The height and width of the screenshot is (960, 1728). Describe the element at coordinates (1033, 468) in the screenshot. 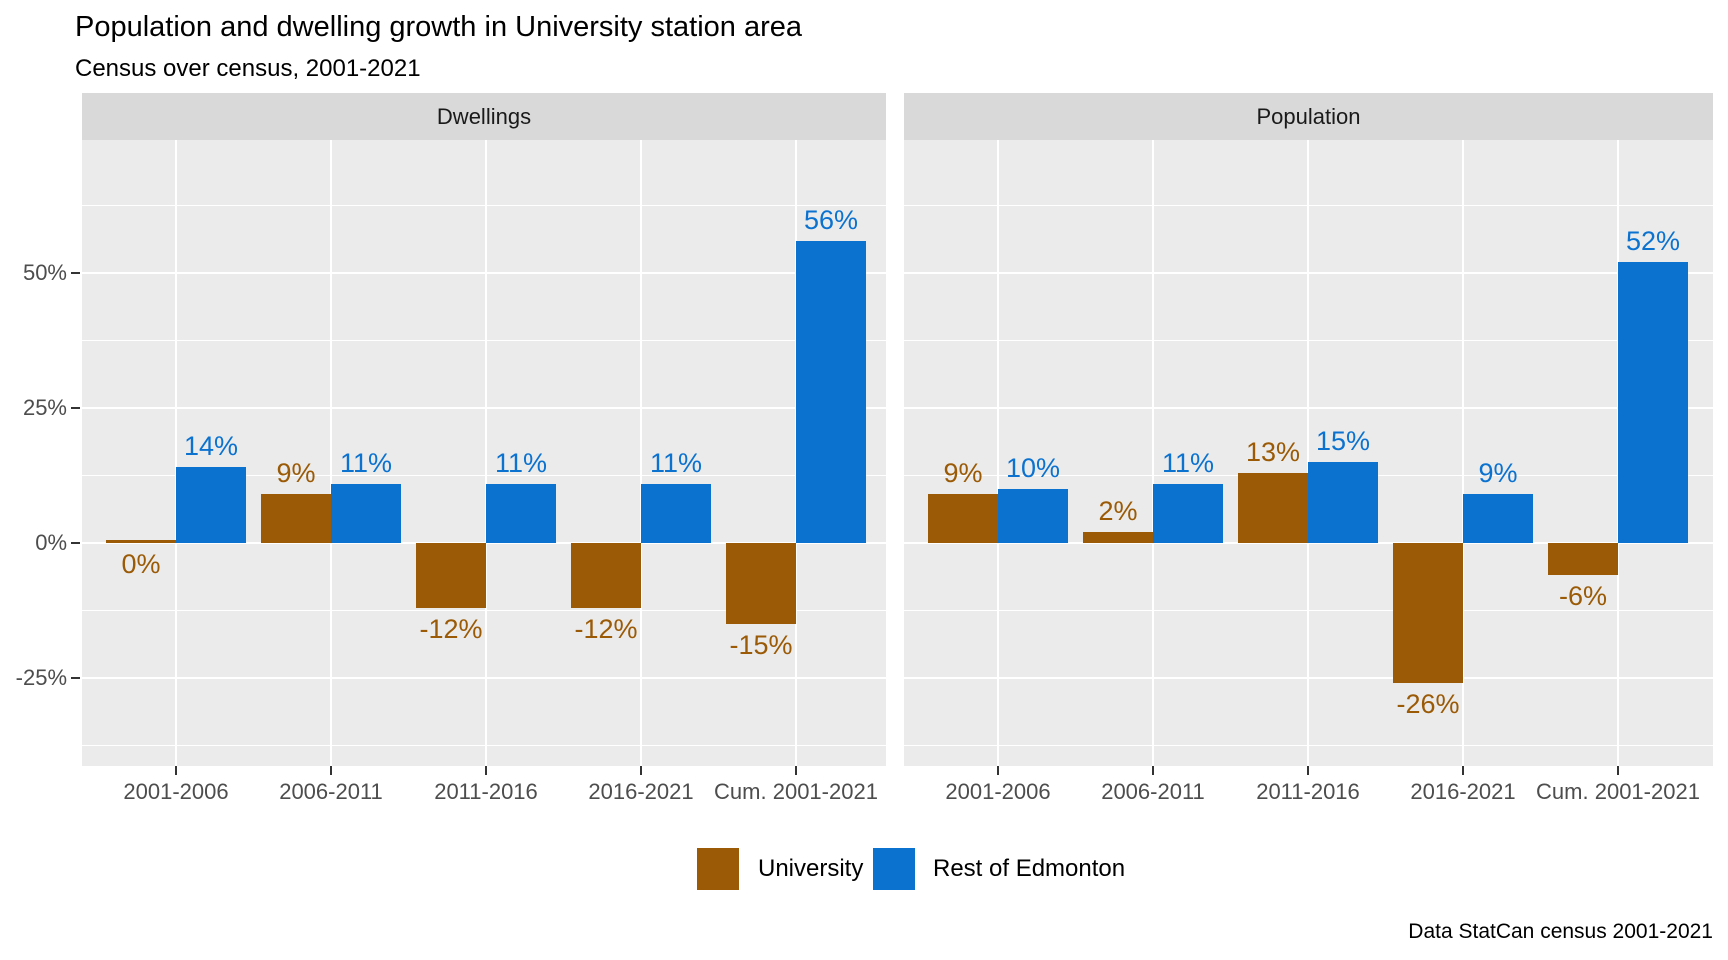

I see `bar-value-label: 10%` at that location.